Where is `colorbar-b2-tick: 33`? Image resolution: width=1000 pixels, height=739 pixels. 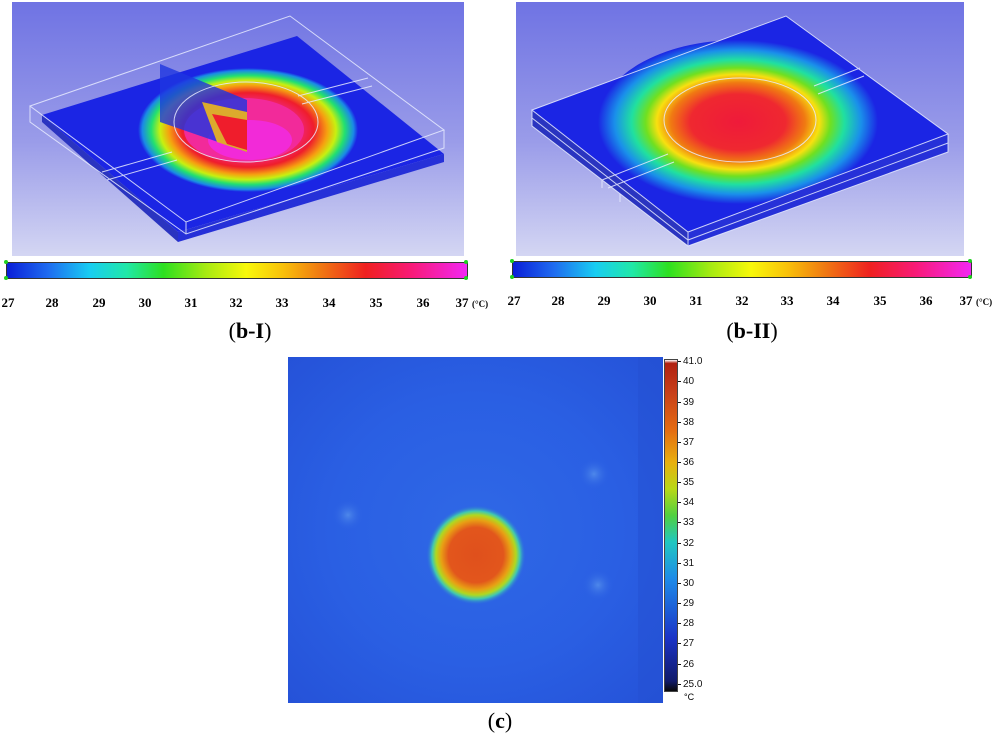
colorbar-b2-tick: 33 is located at coordinates (787, 300).